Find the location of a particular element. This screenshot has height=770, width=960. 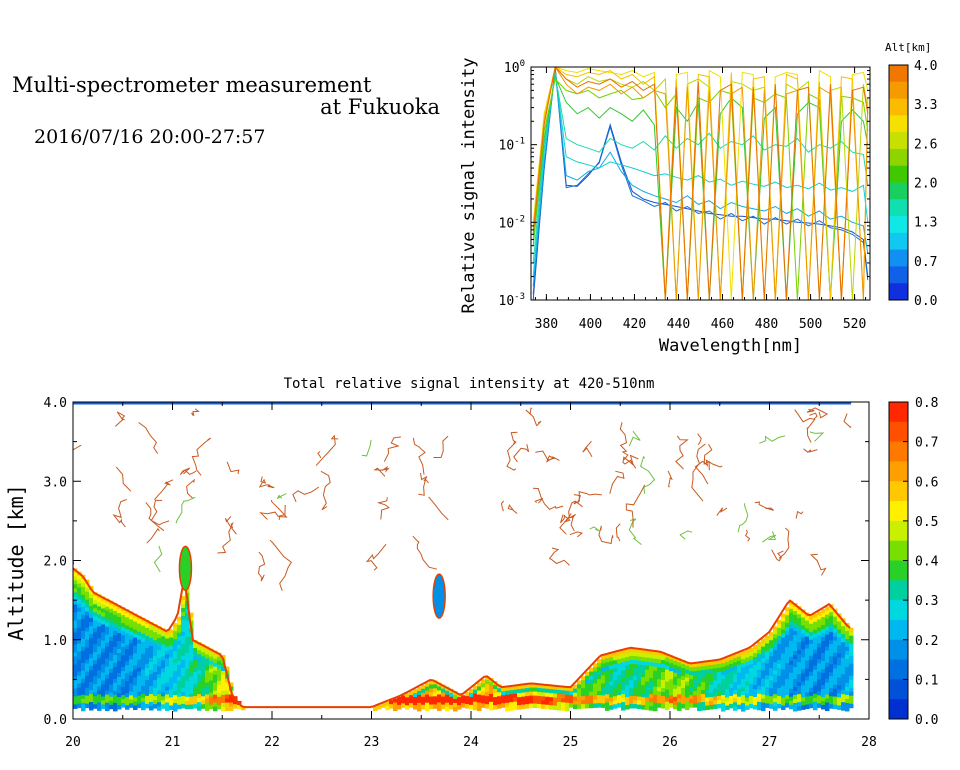

tick-base: 10 is located at coordinates (512, 68).